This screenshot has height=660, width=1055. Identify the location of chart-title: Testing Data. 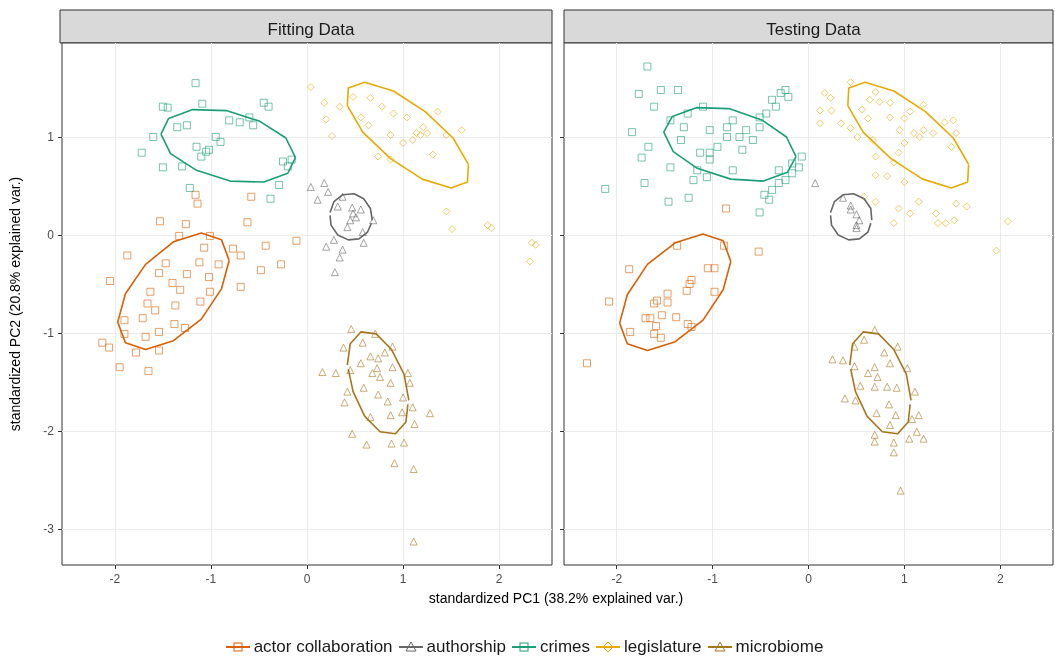
(814, 29).